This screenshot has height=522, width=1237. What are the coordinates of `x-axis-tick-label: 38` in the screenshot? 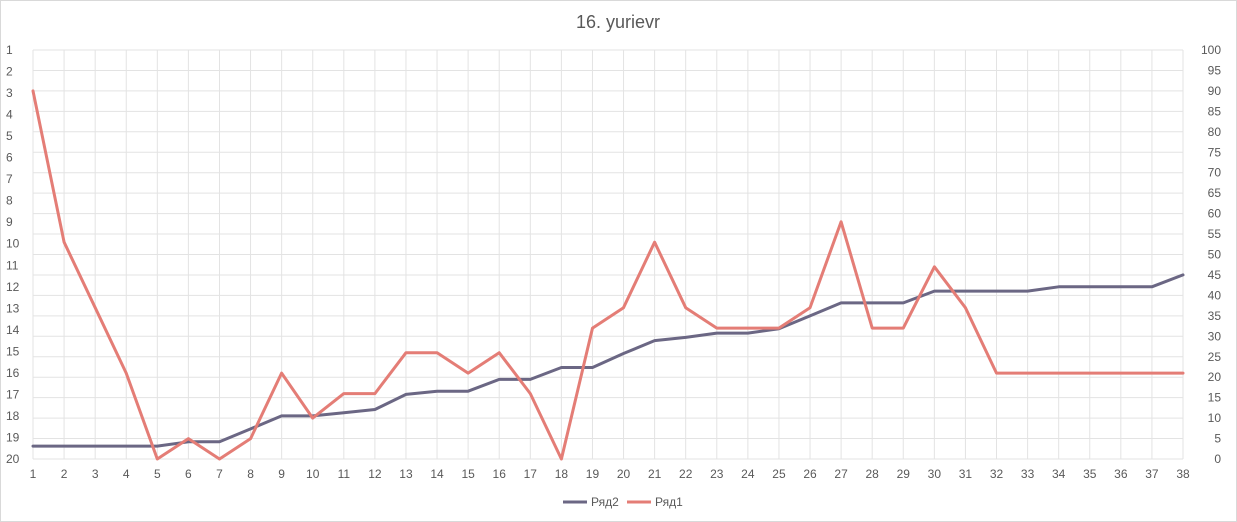 It's located at (1183, 474).